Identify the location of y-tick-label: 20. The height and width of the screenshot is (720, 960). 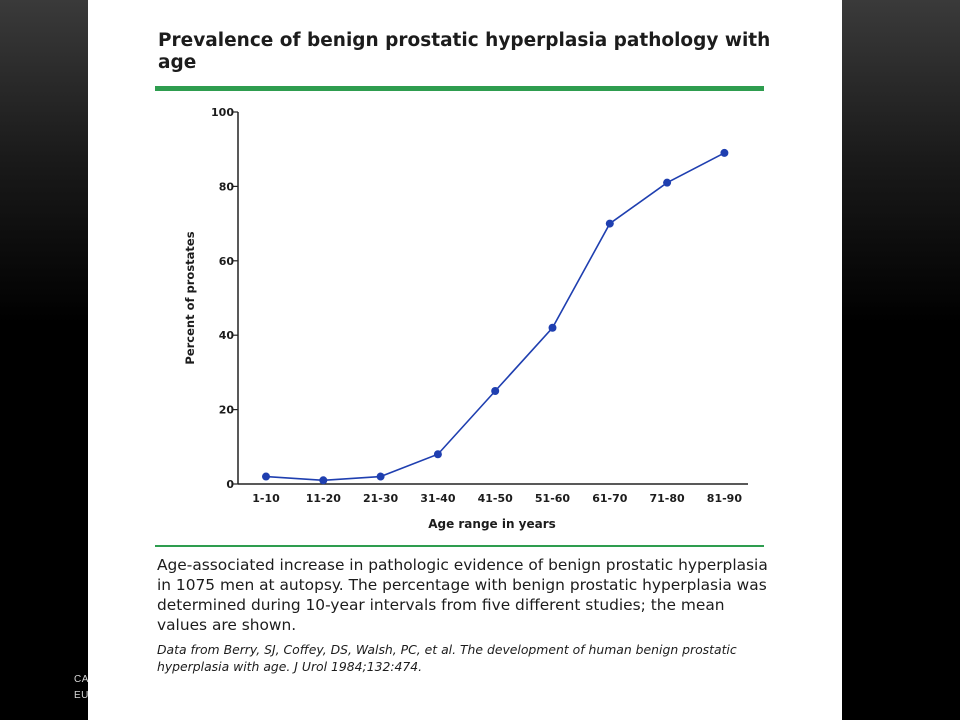
(227, 410).